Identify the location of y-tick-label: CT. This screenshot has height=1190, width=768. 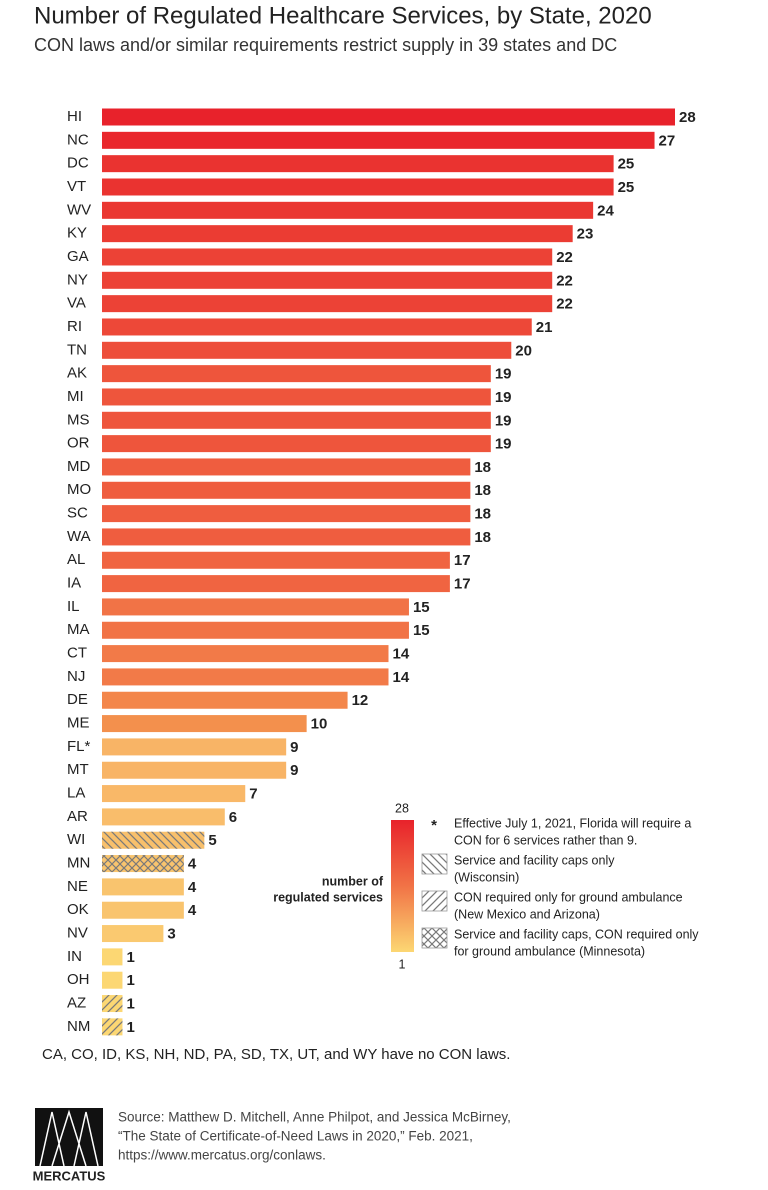
(77, 653).